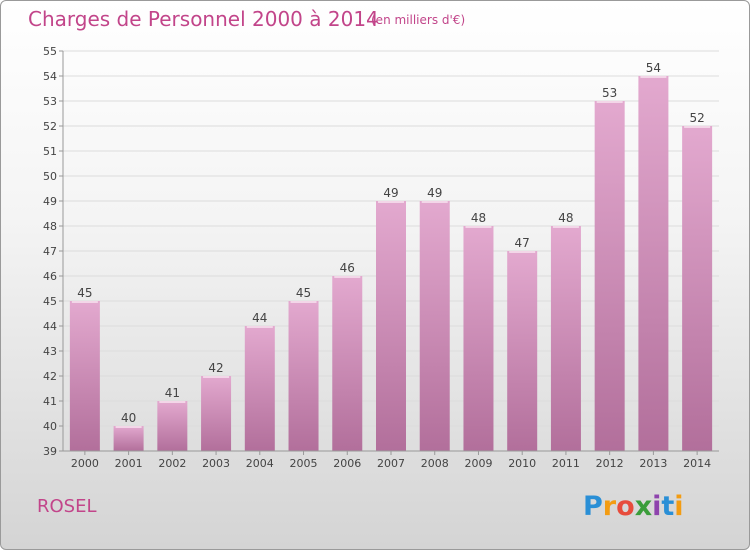 The height and width of the screenshot is (550, 750). I want to click on data-label: 52, so click(696, 118).